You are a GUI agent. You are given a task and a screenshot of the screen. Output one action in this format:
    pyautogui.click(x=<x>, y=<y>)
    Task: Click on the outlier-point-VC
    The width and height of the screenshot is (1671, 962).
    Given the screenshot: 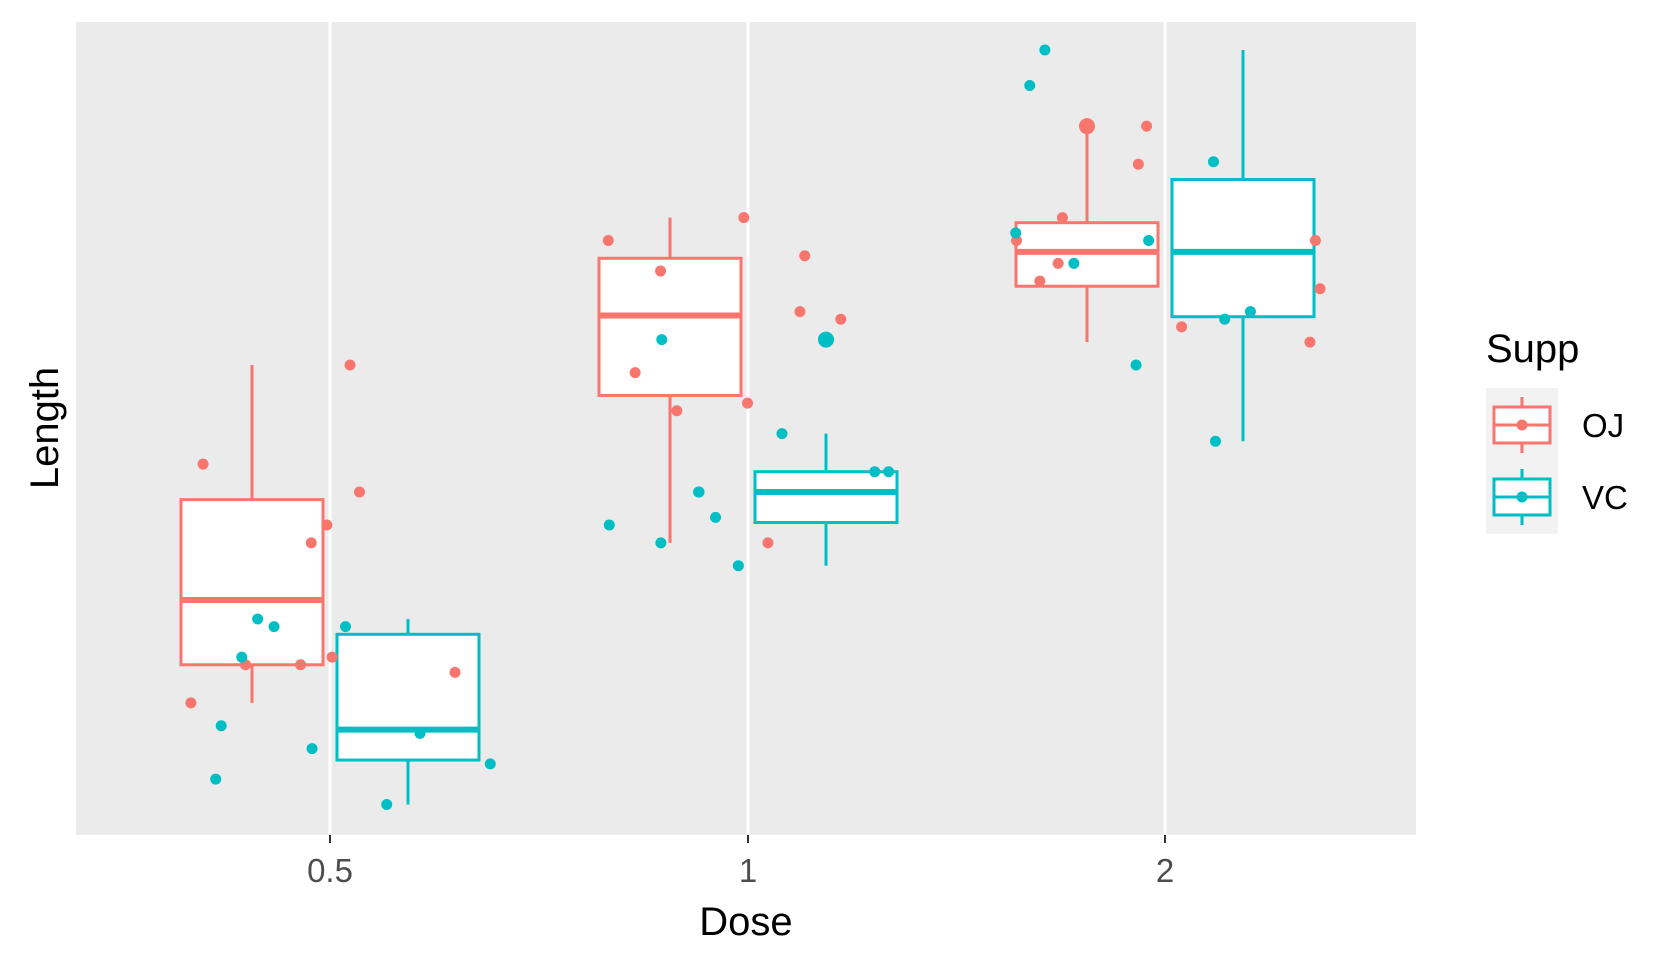 What is the action you would take?
    pyautogui.click(x=826, y=339)
    